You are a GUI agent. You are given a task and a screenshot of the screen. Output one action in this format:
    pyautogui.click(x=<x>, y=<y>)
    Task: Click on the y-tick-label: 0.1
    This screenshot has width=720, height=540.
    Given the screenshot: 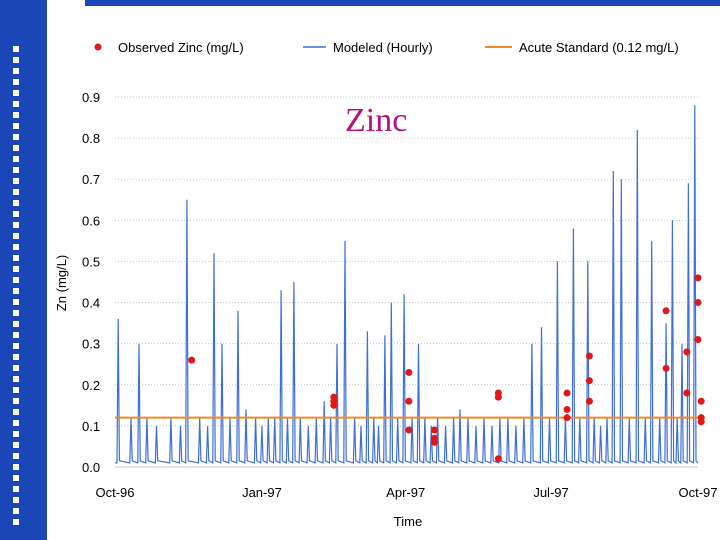 What is the action you would take?
    pyautogui.click(x=91, y=426)
    